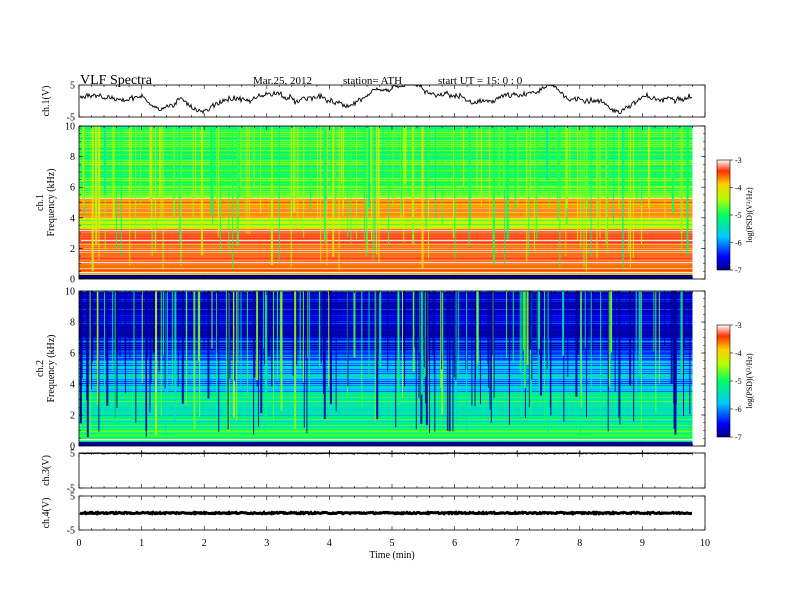 The image size is (792, 612). Describe the element at coordinates (738, 160) in the screenshot. I see `colorbar-1-tick-label: -3` at that location.